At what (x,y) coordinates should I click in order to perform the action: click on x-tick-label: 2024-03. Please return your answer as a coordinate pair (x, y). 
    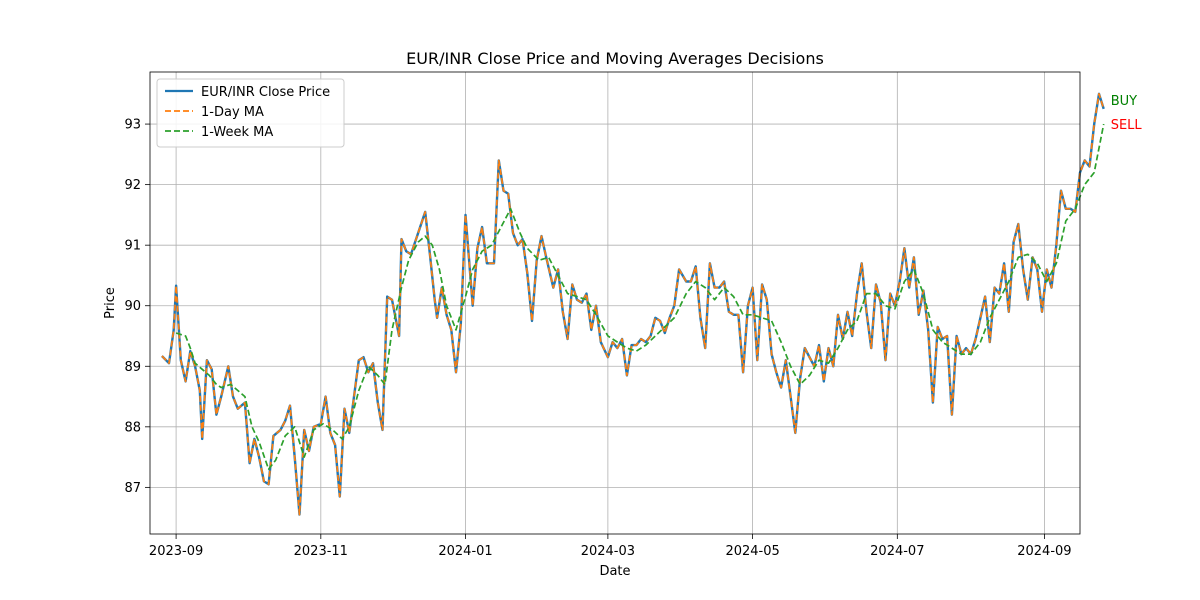
    Looking at the image, I should click on (608, 551).